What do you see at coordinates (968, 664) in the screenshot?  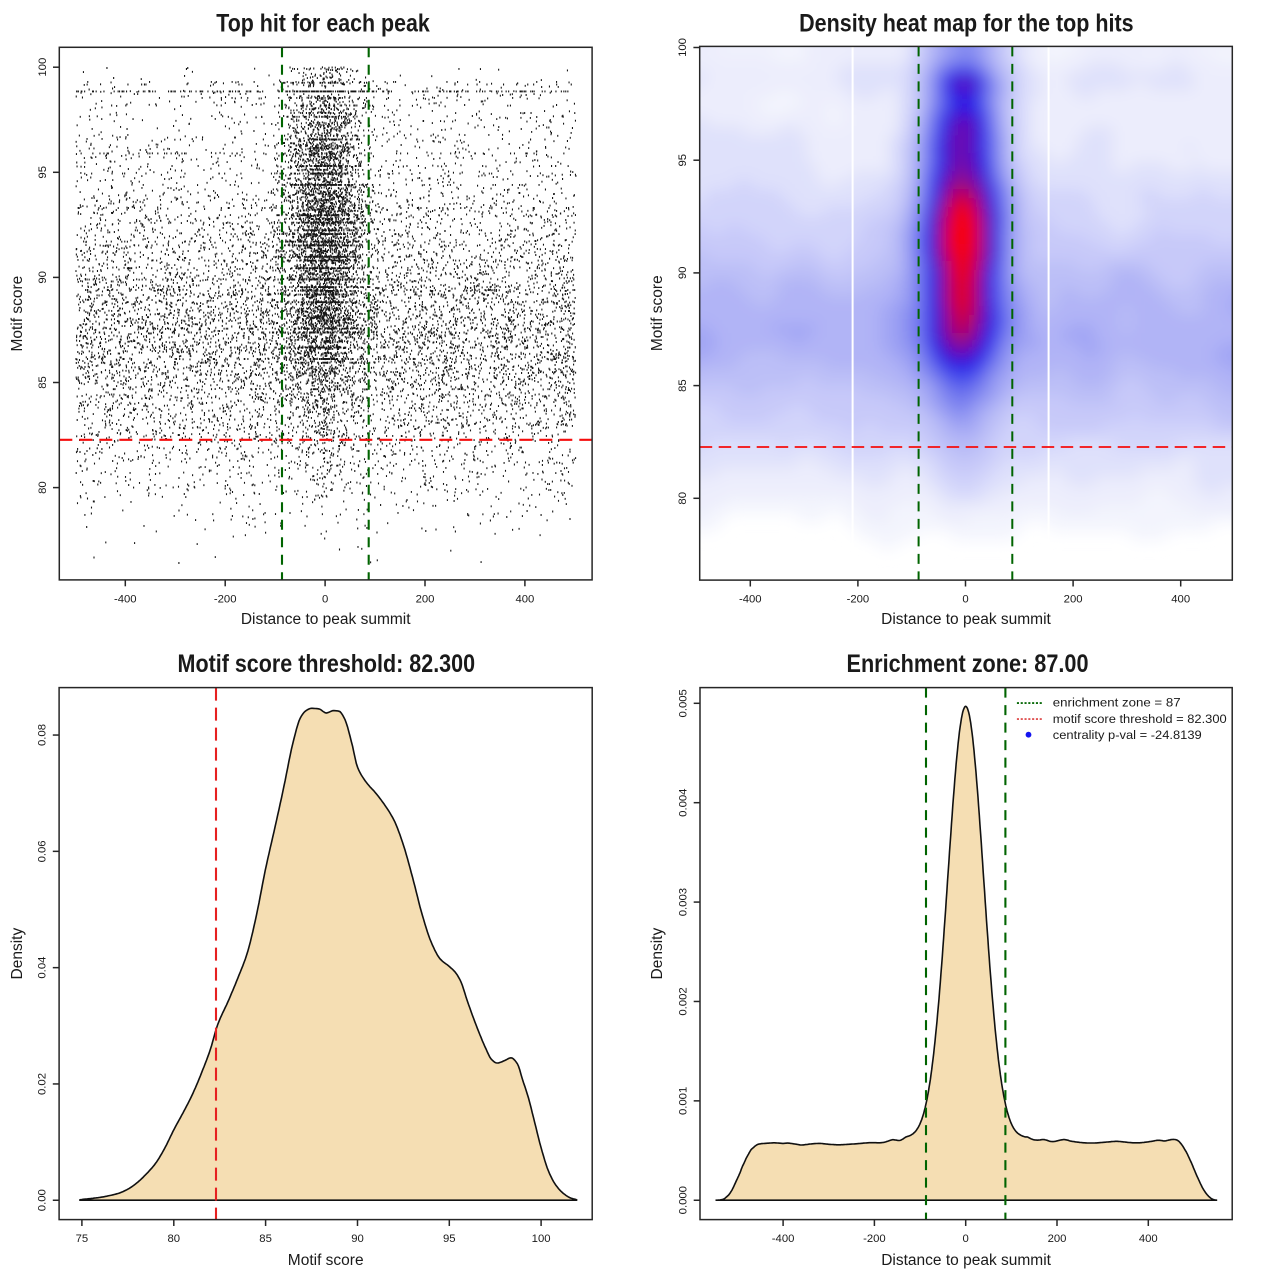 I see `svg-text: Enrichment zone: 87.00` at bounding box center [968, 664].